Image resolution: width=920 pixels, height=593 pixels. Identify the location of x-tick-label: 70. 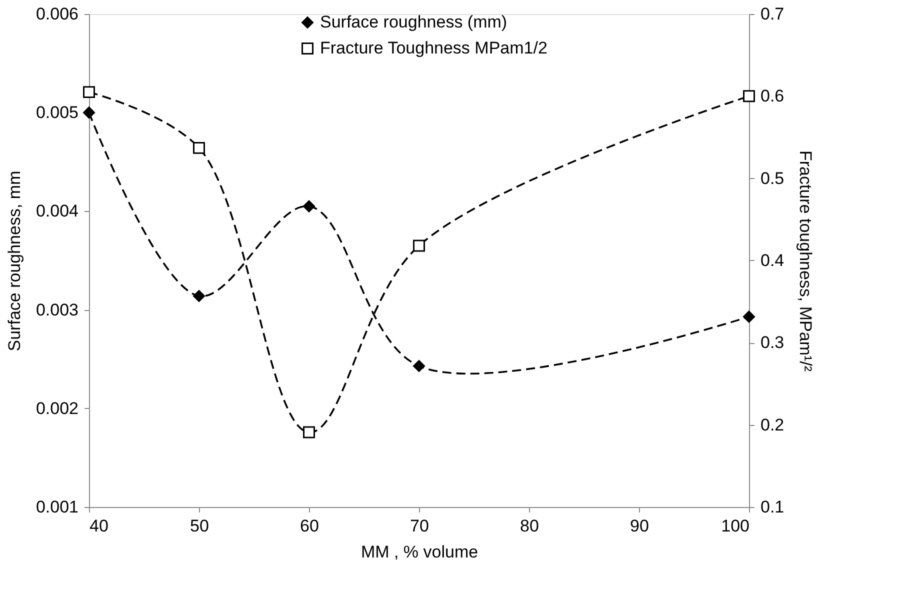
(419, 526).